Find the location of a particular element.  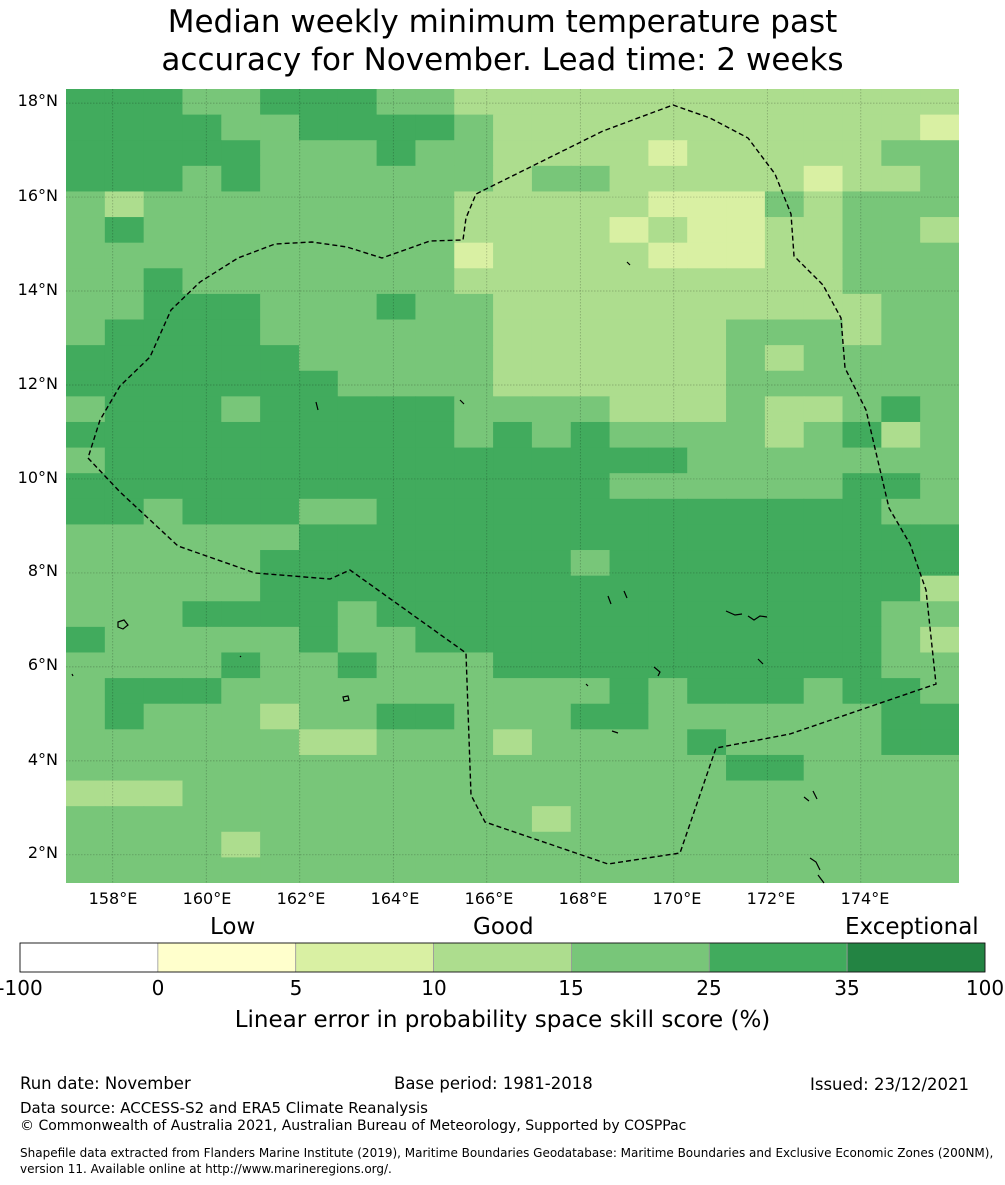

lat-label: 2°N is located at coordinates (42, 852).